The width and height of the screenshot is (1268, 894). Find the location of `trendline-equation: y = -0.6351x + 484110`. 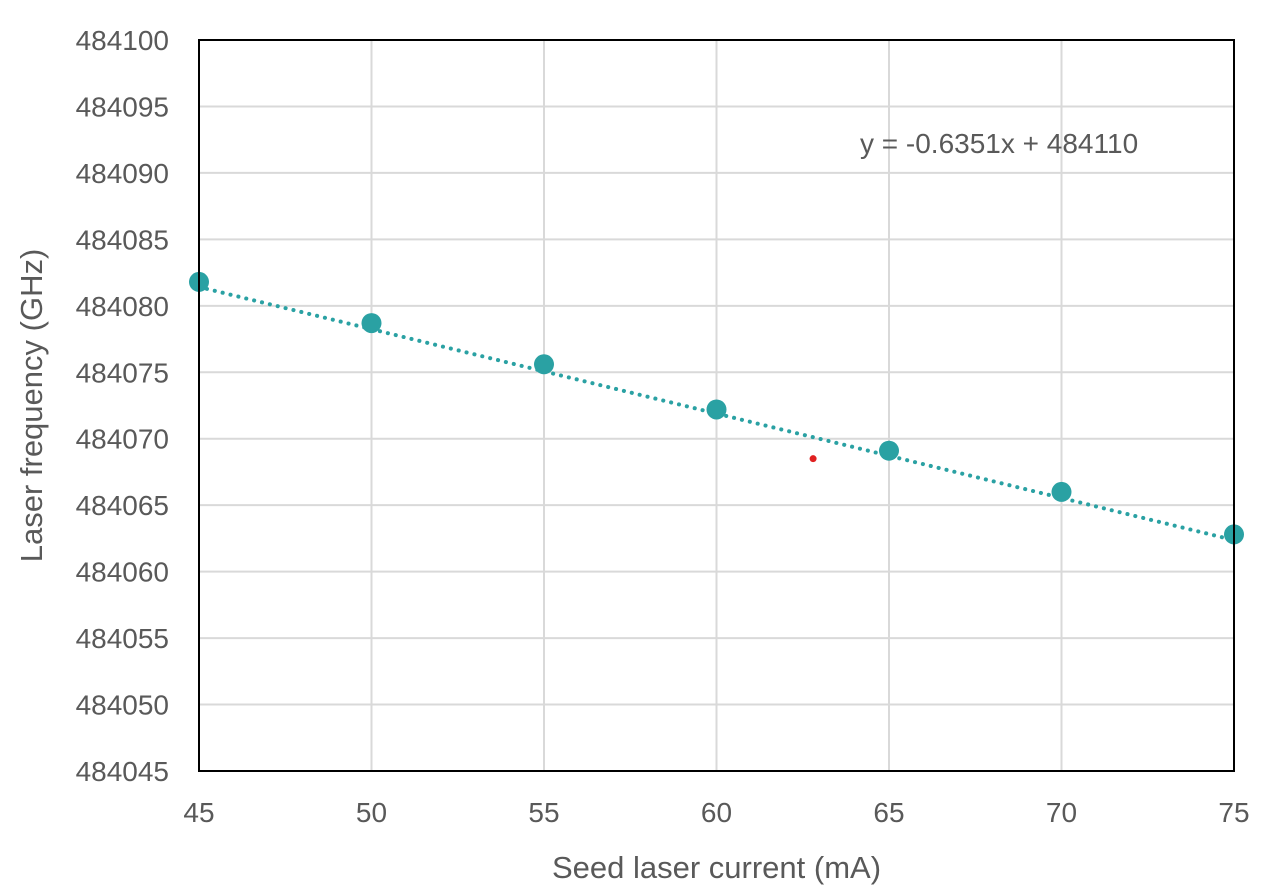

trendline-equation: y = -0.6351x + 484110 is located at coordinates (999, 143).